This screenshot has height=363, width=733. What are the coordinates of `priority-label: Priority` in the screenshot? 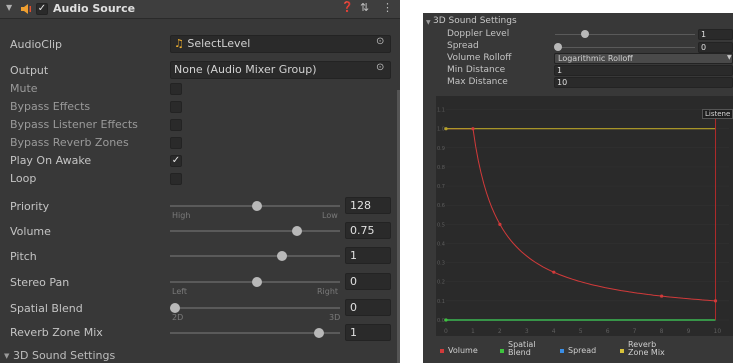 It's located at (30, 206).